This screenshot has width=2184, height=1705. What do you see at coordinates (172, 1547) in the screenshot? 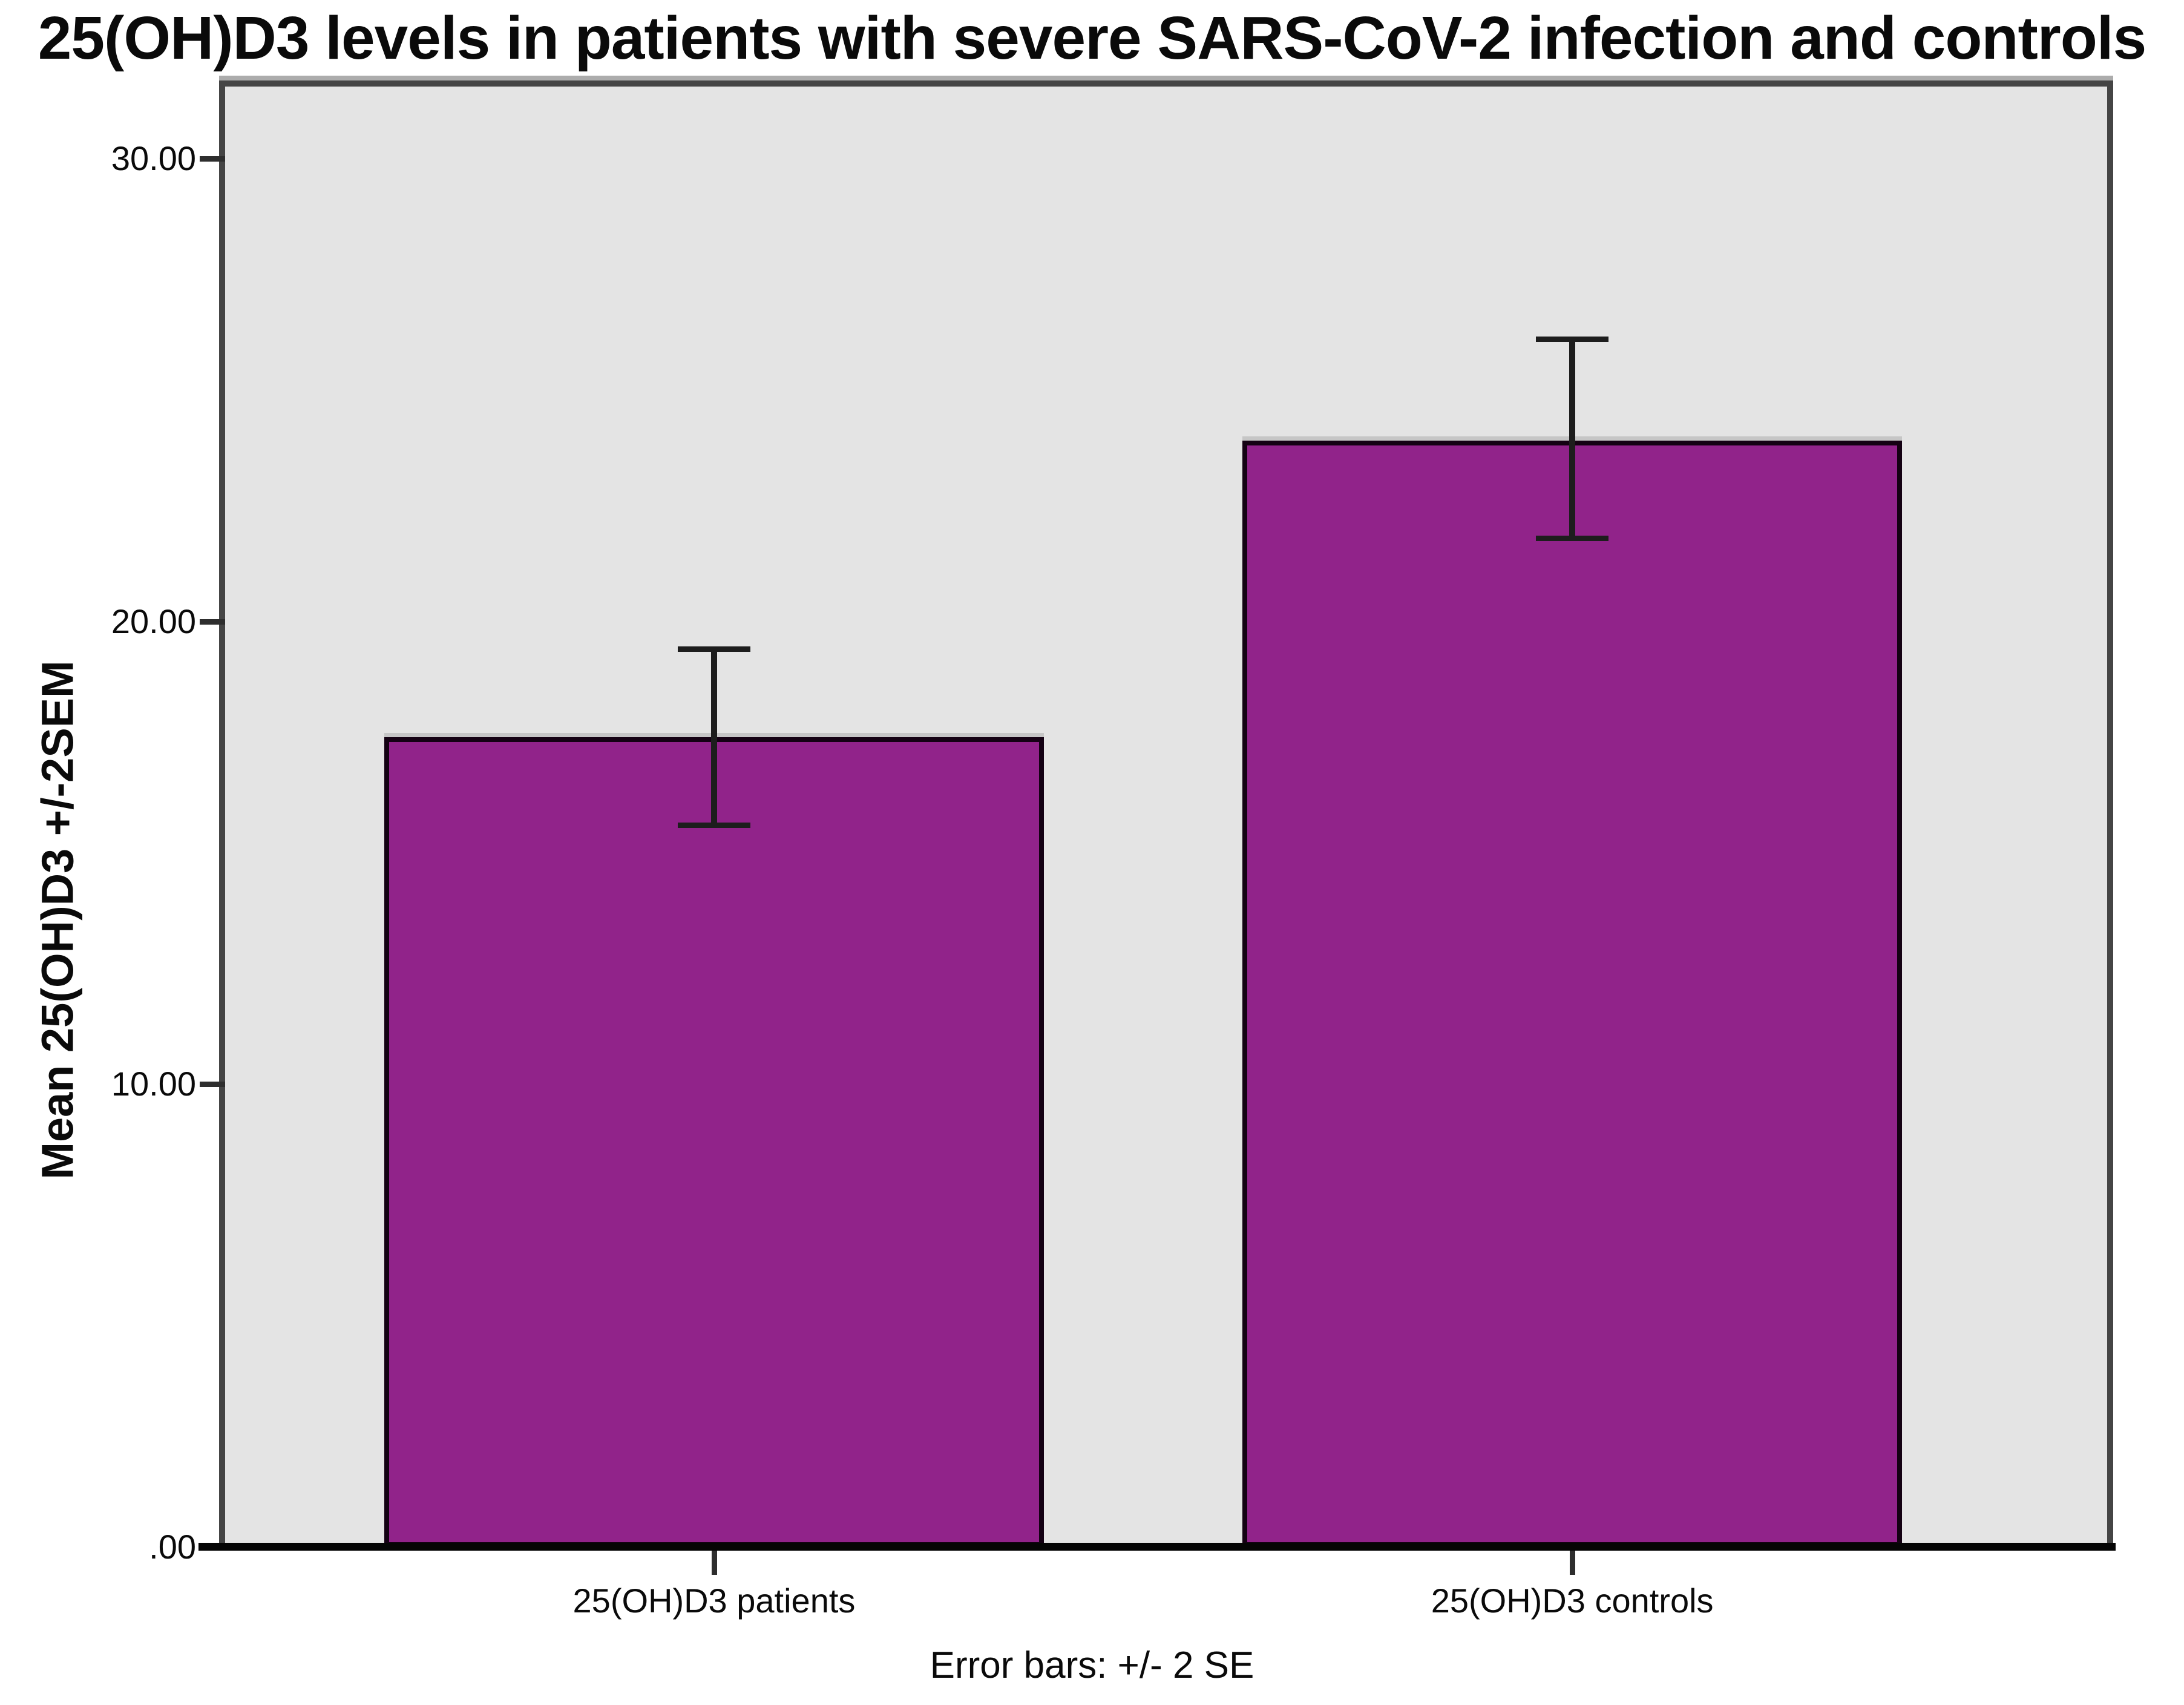
I see `y-axis-tick-label: .00` at bounding box center [172, 1547].